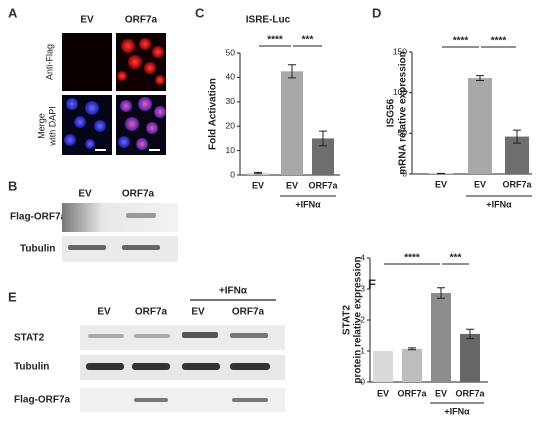  What do you see at coordinates (376, 12) in the screenshot?
I see `panel-letter: D` at bounding box center [376, 12].